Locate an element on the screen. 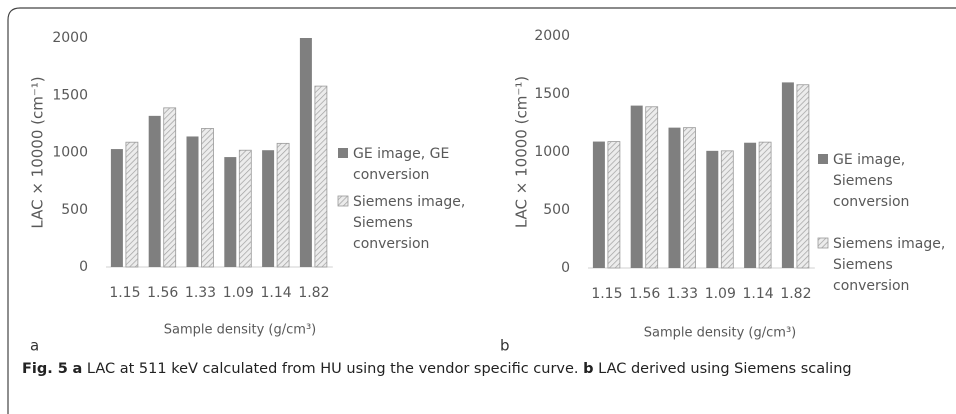  caption-tag: a is located at coordinates (77, 369).